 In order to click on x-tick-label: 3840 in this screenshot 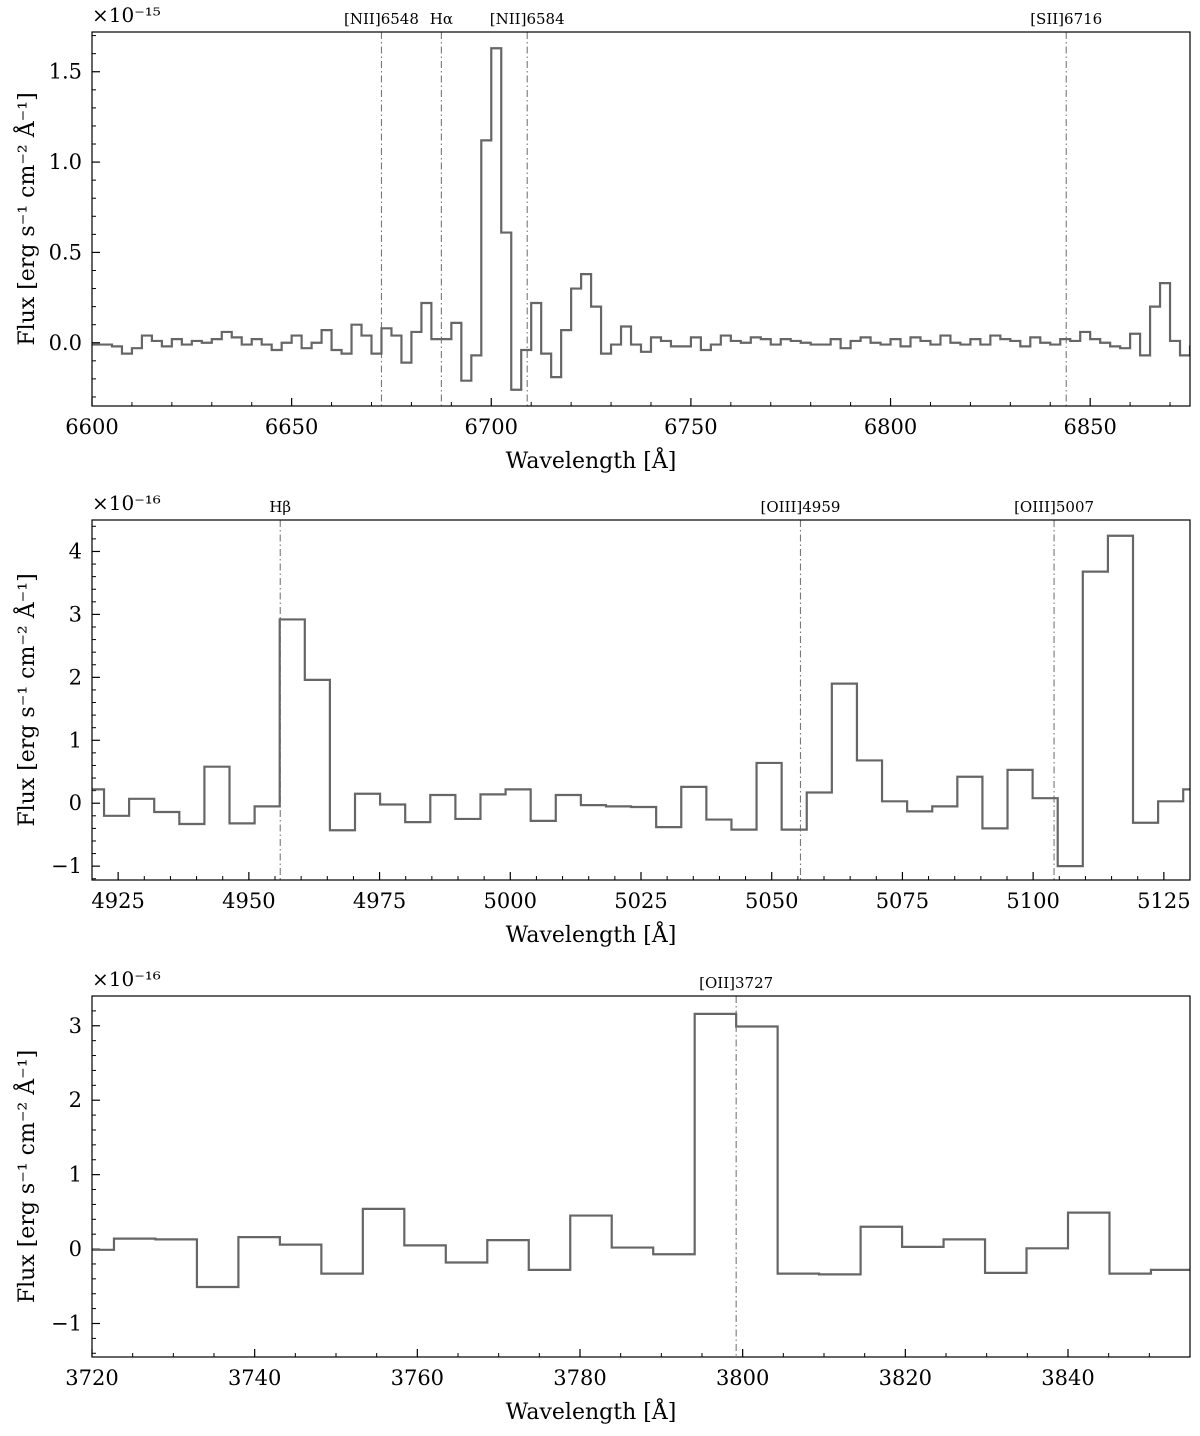, I will do `click(1067, 1378)`.